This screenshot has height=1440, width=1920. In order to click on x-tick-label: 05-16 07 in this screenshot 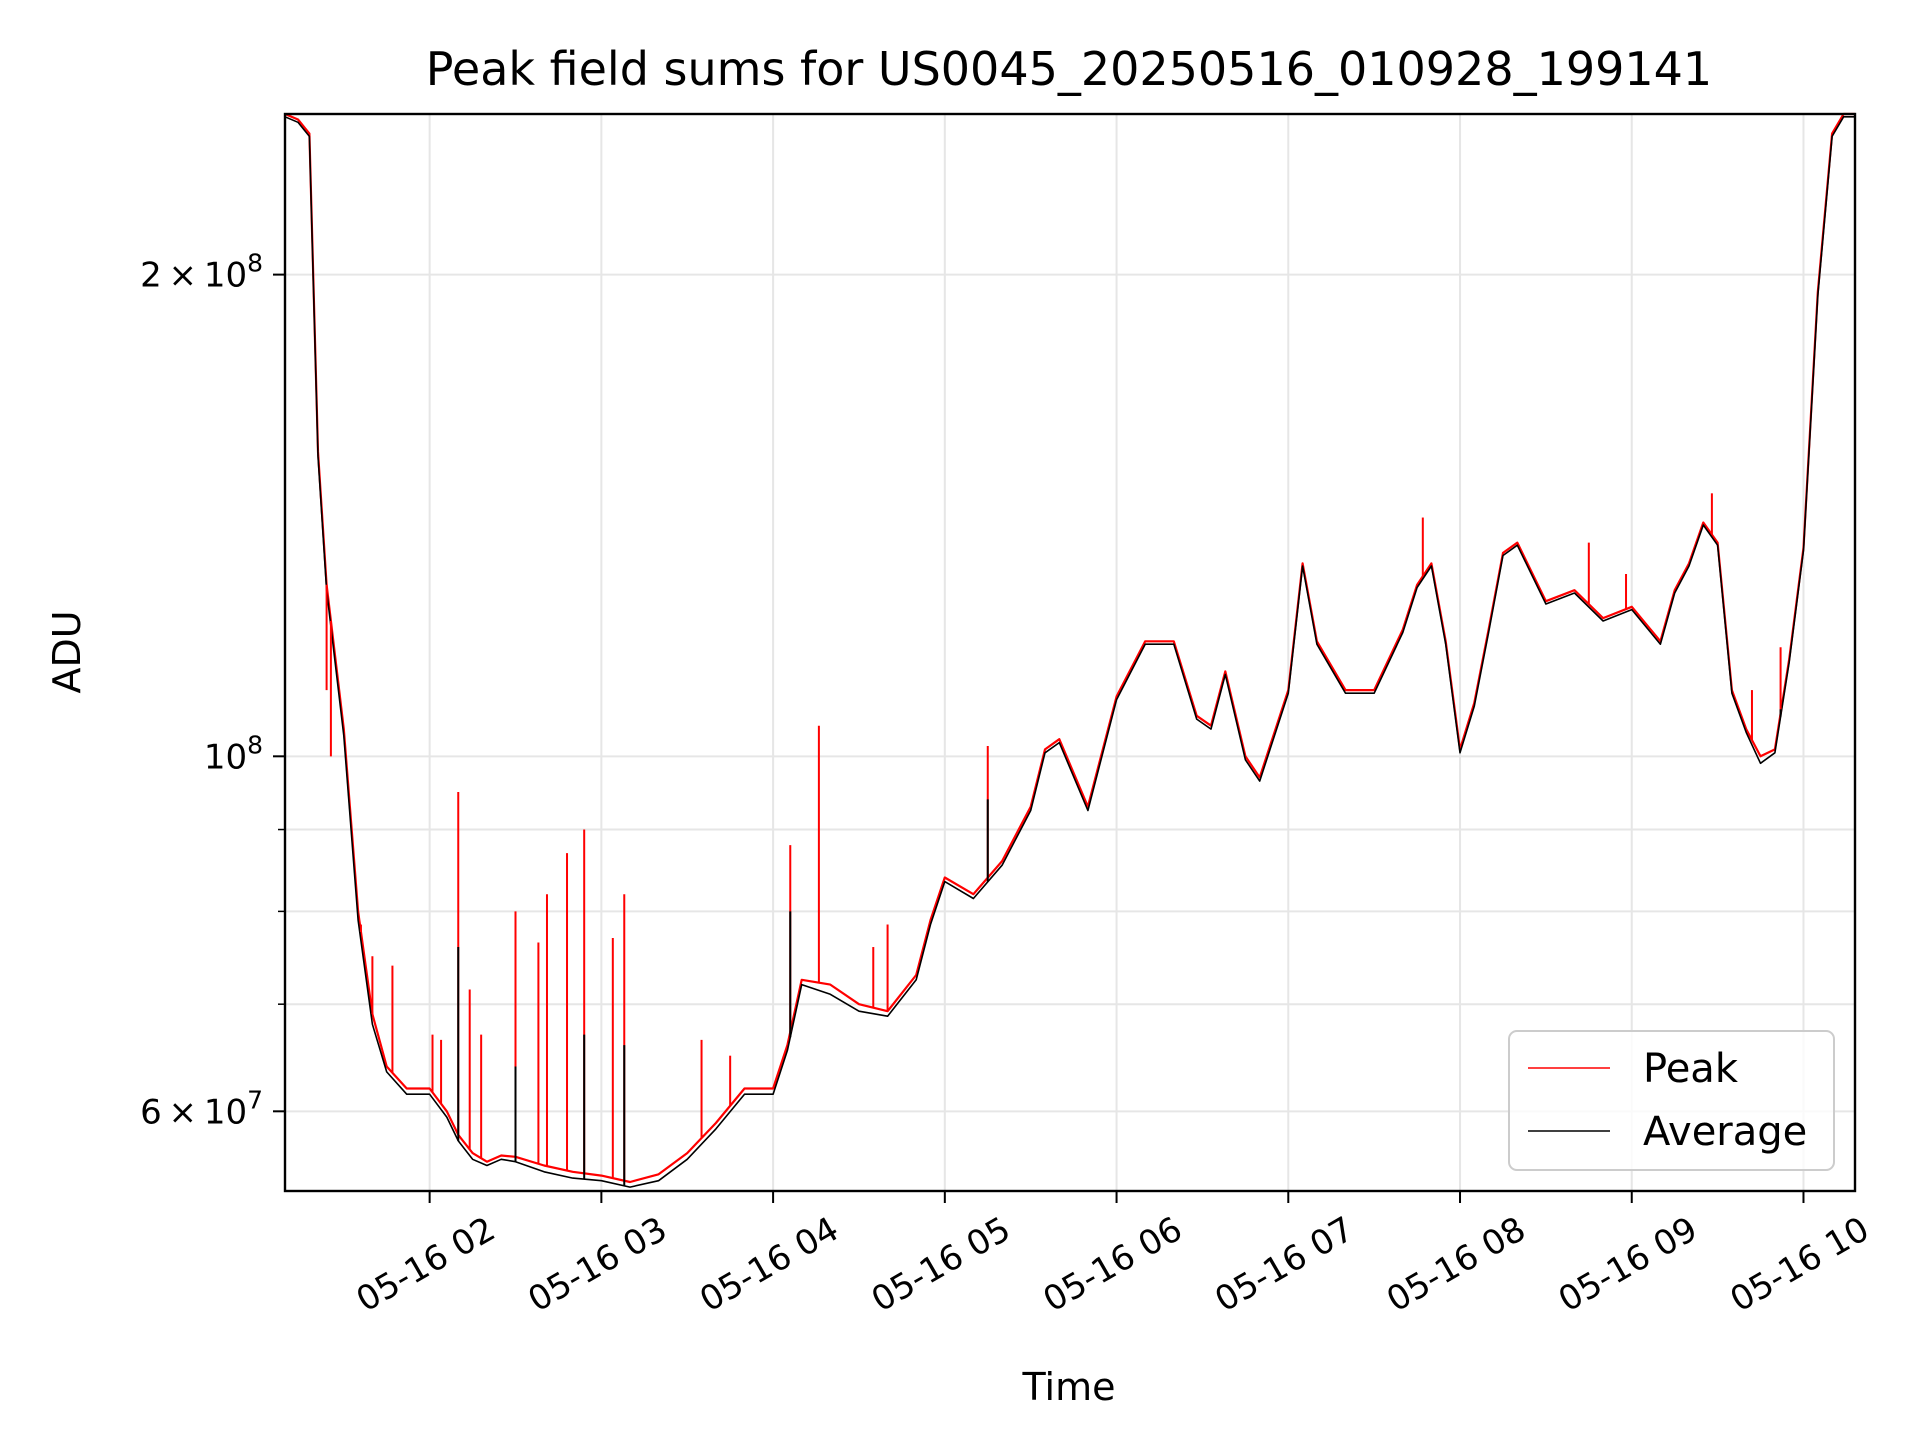, I will do `click(1284, 1264)`.